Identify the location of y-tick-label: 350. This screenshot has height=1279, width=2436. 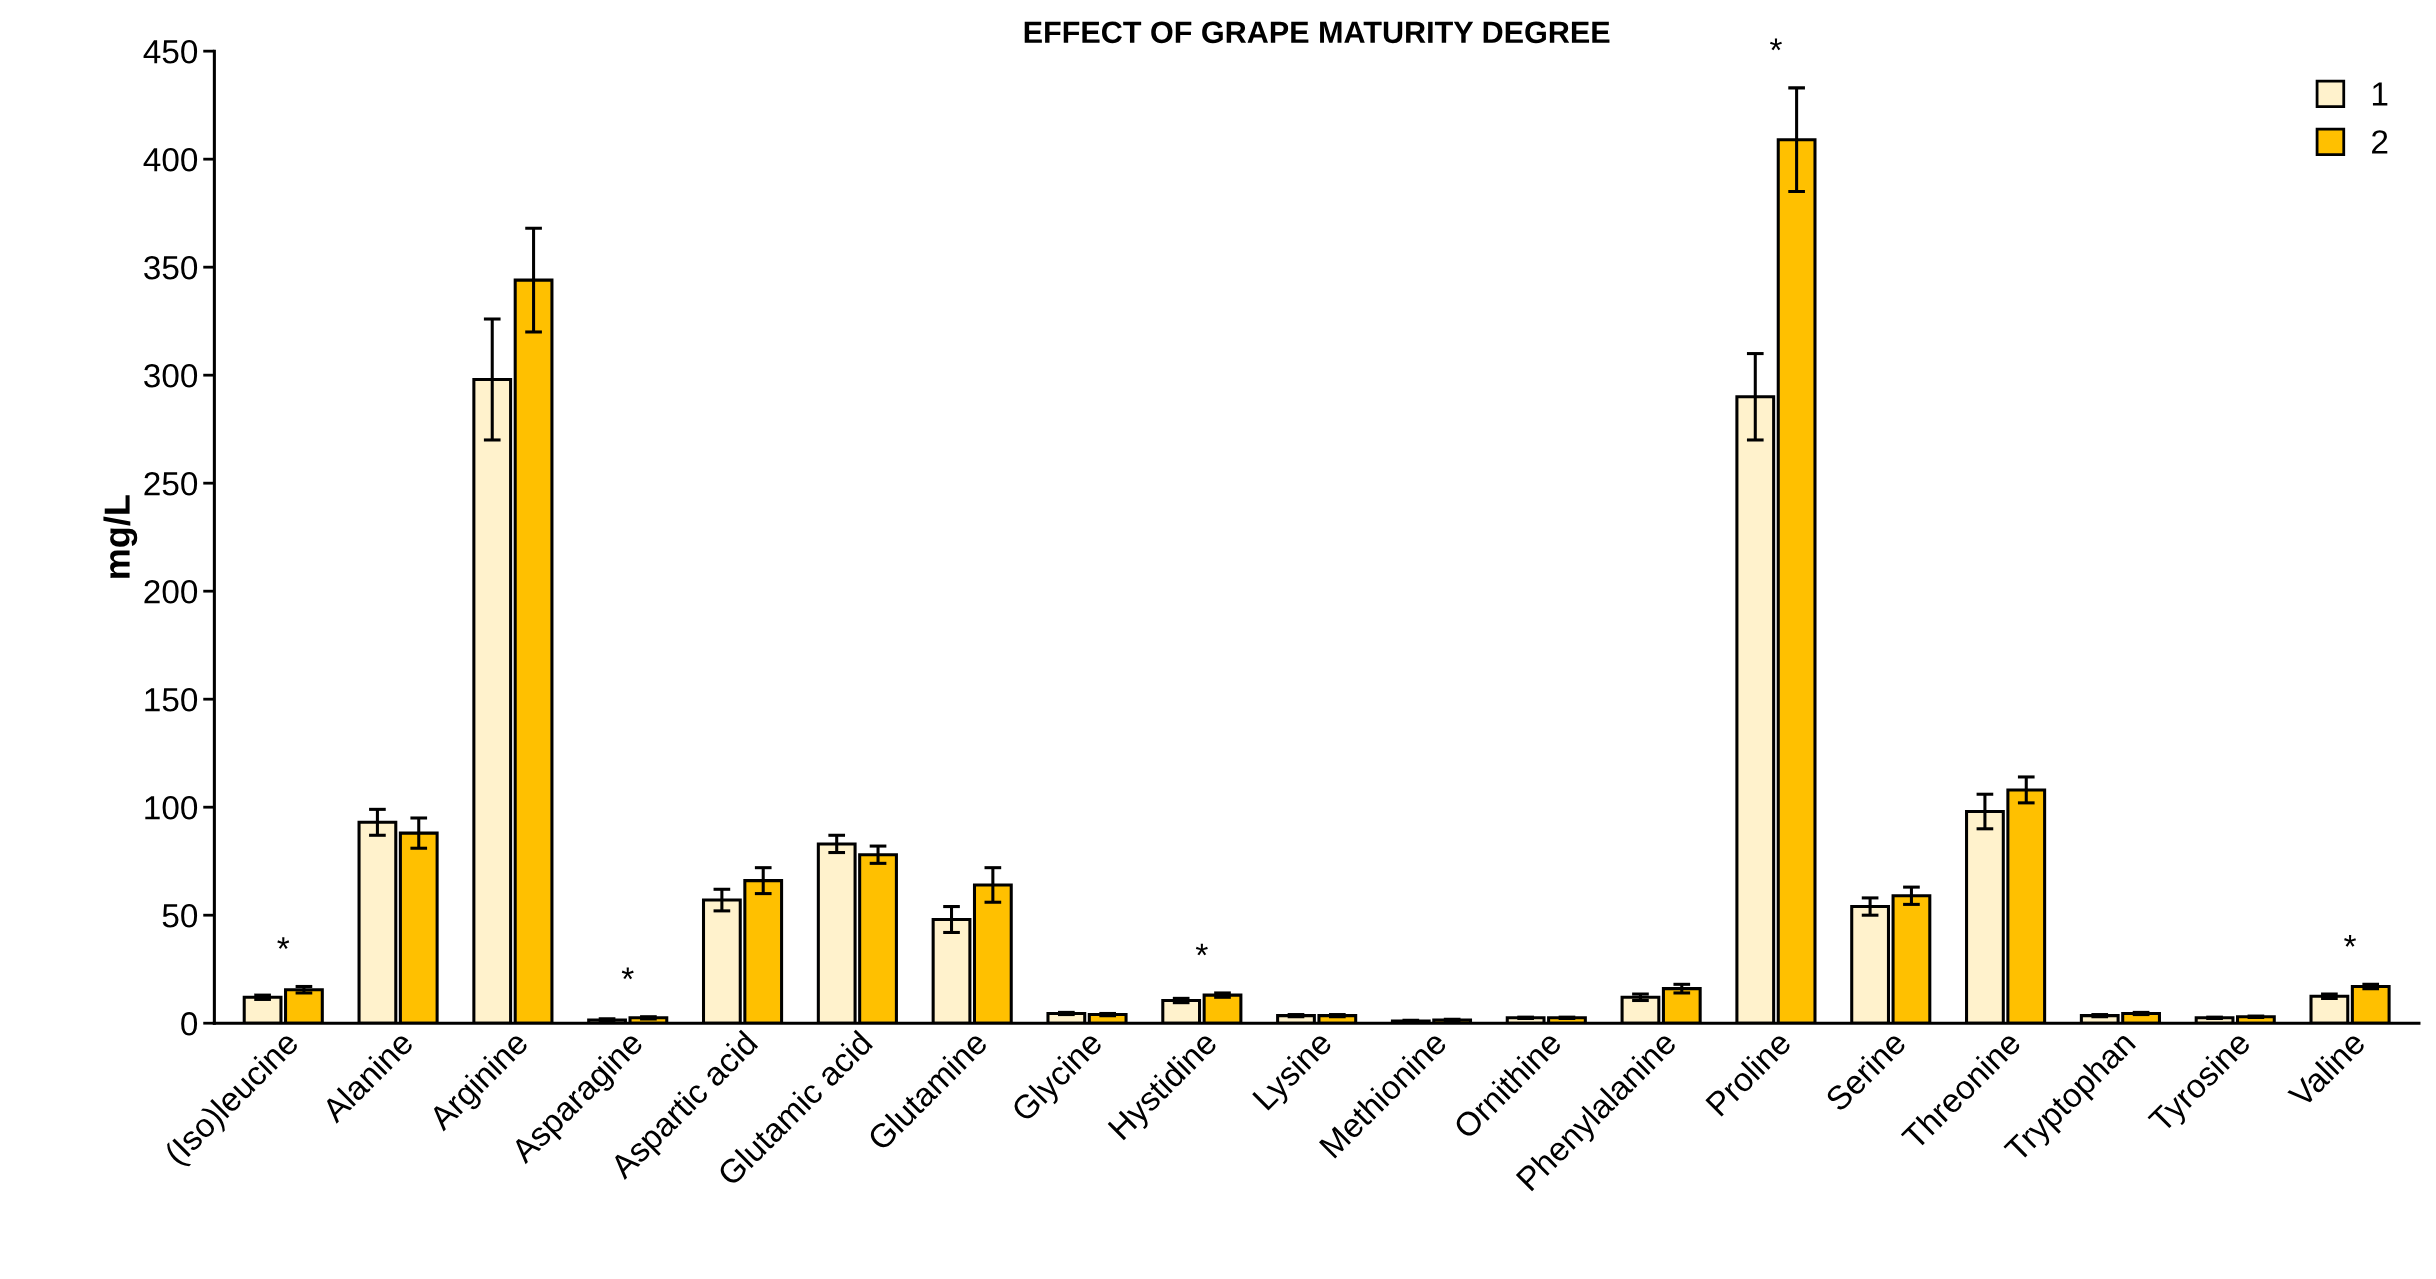
(171, 267).